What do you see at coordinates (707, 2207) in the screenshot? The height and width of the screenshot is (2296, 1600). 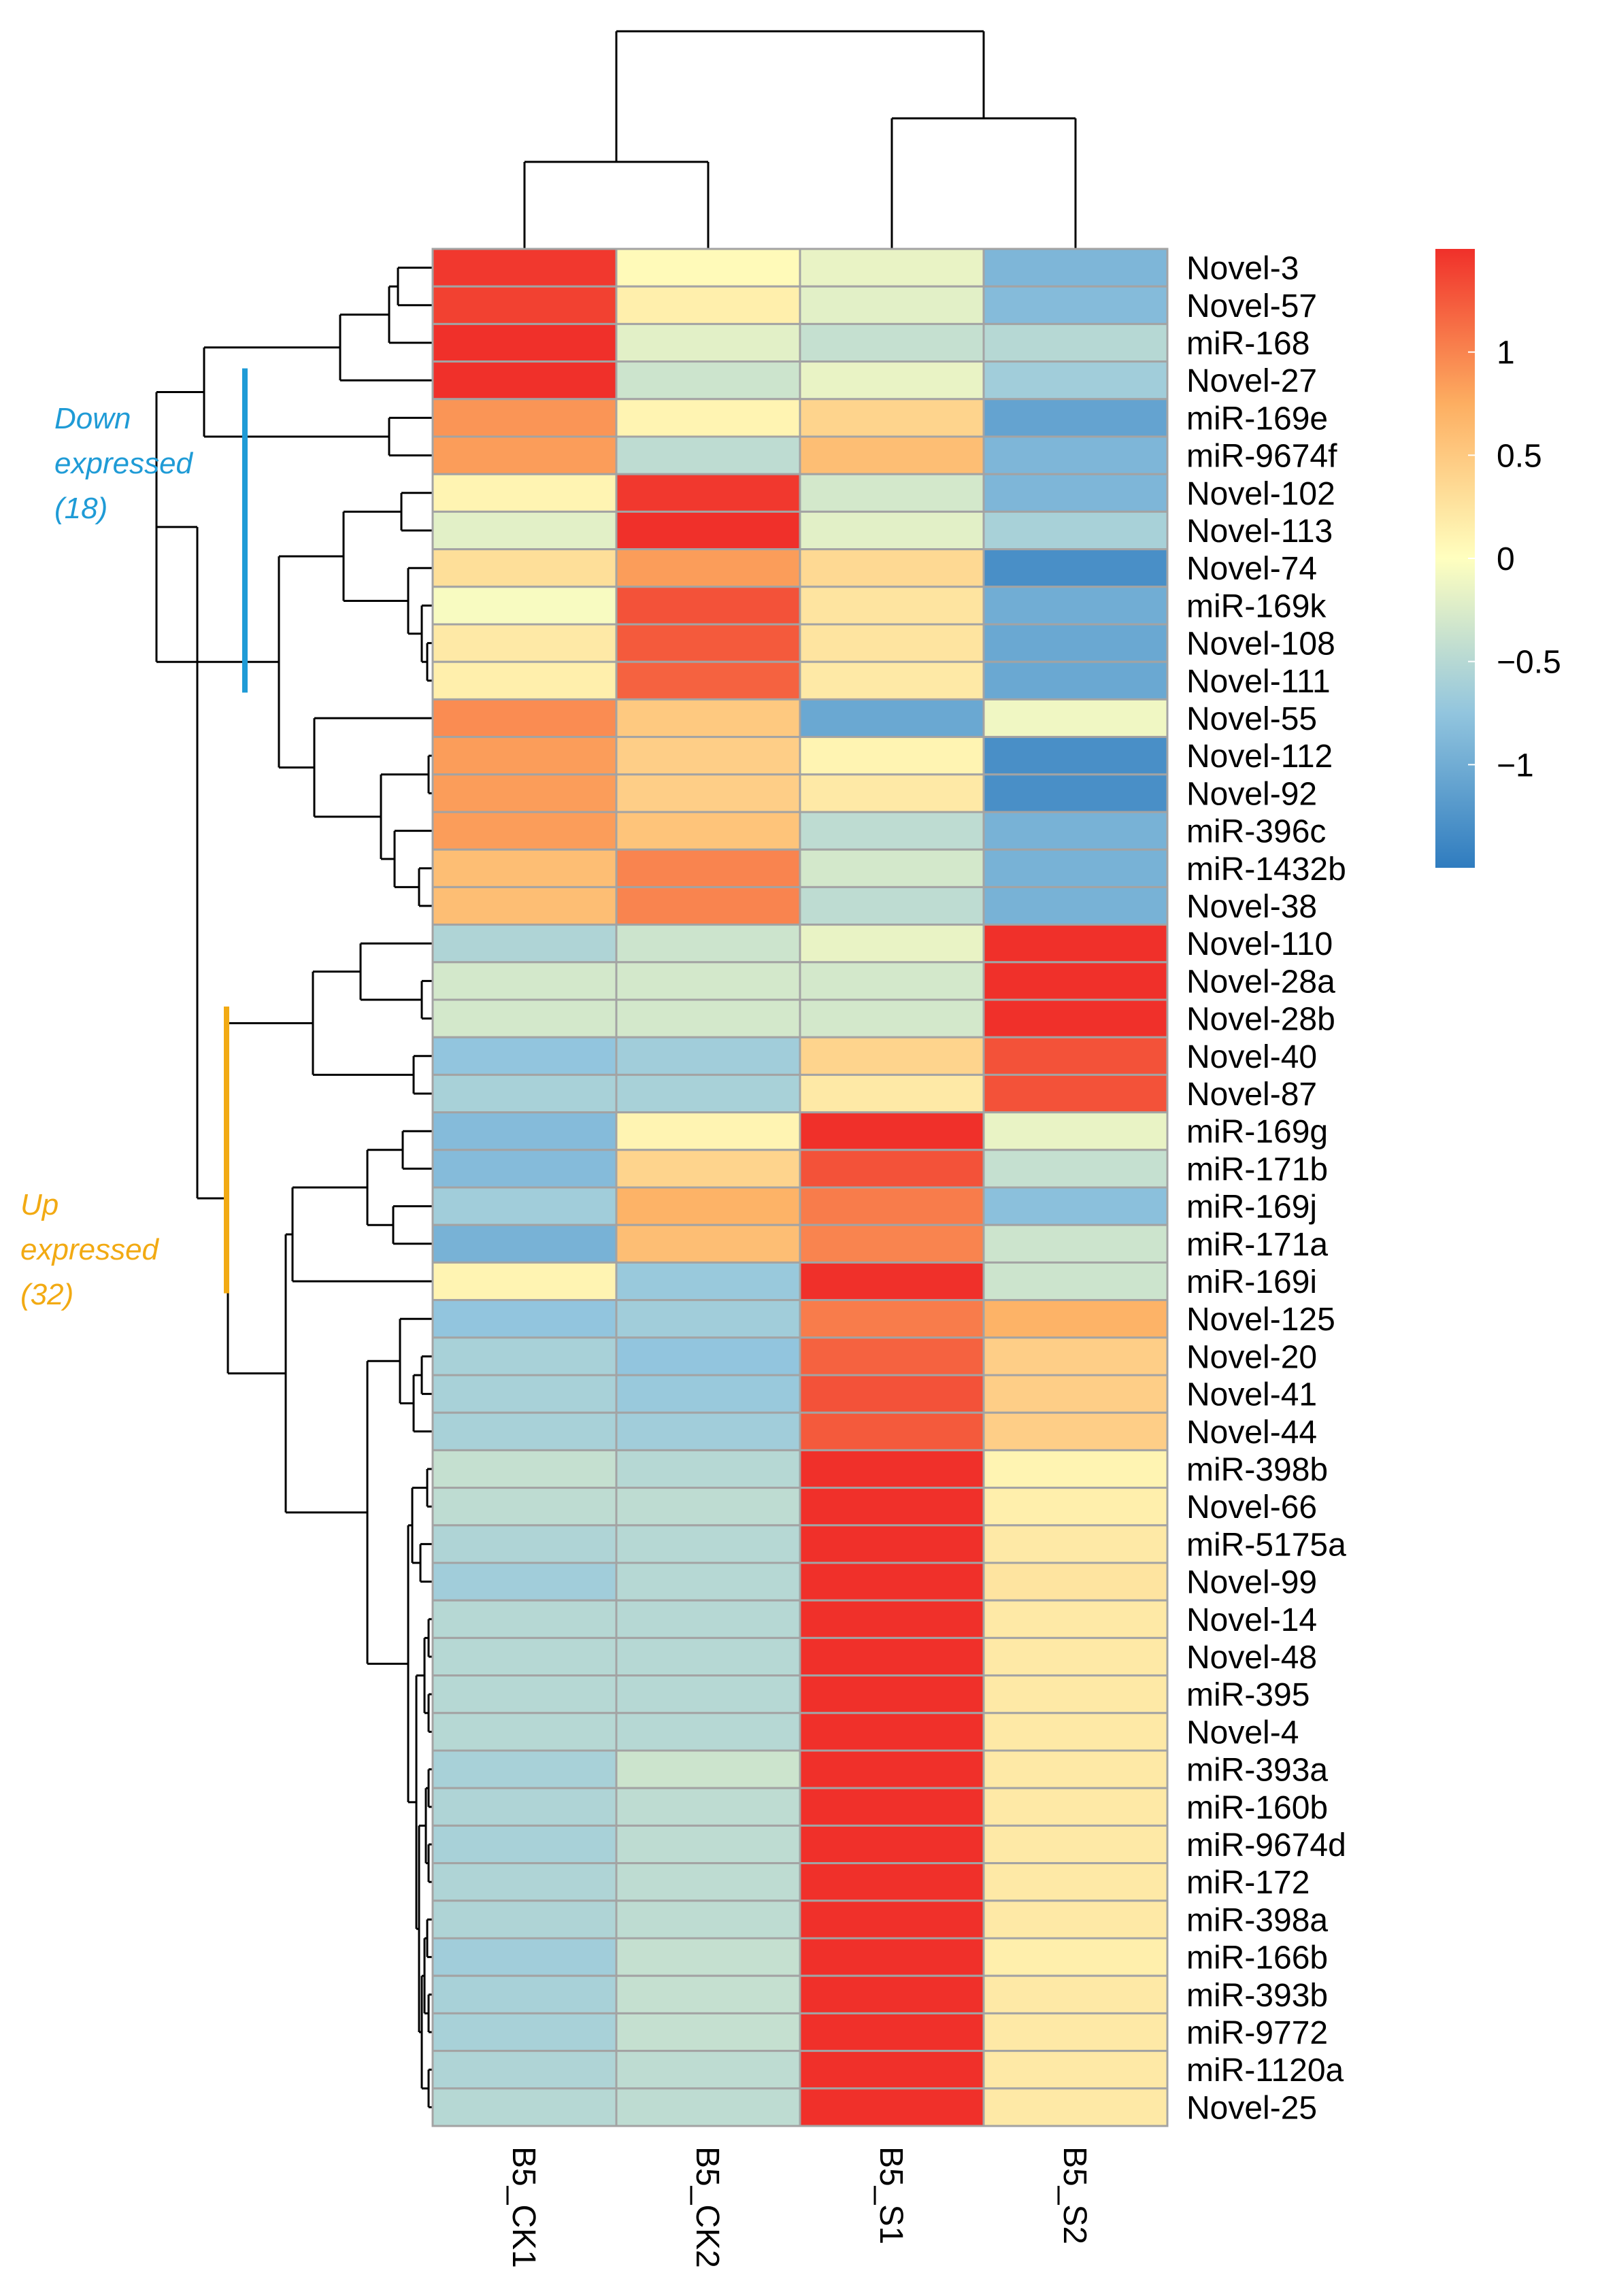 I see `column-label: B5_CK2` at bounding box center [707, 2207].